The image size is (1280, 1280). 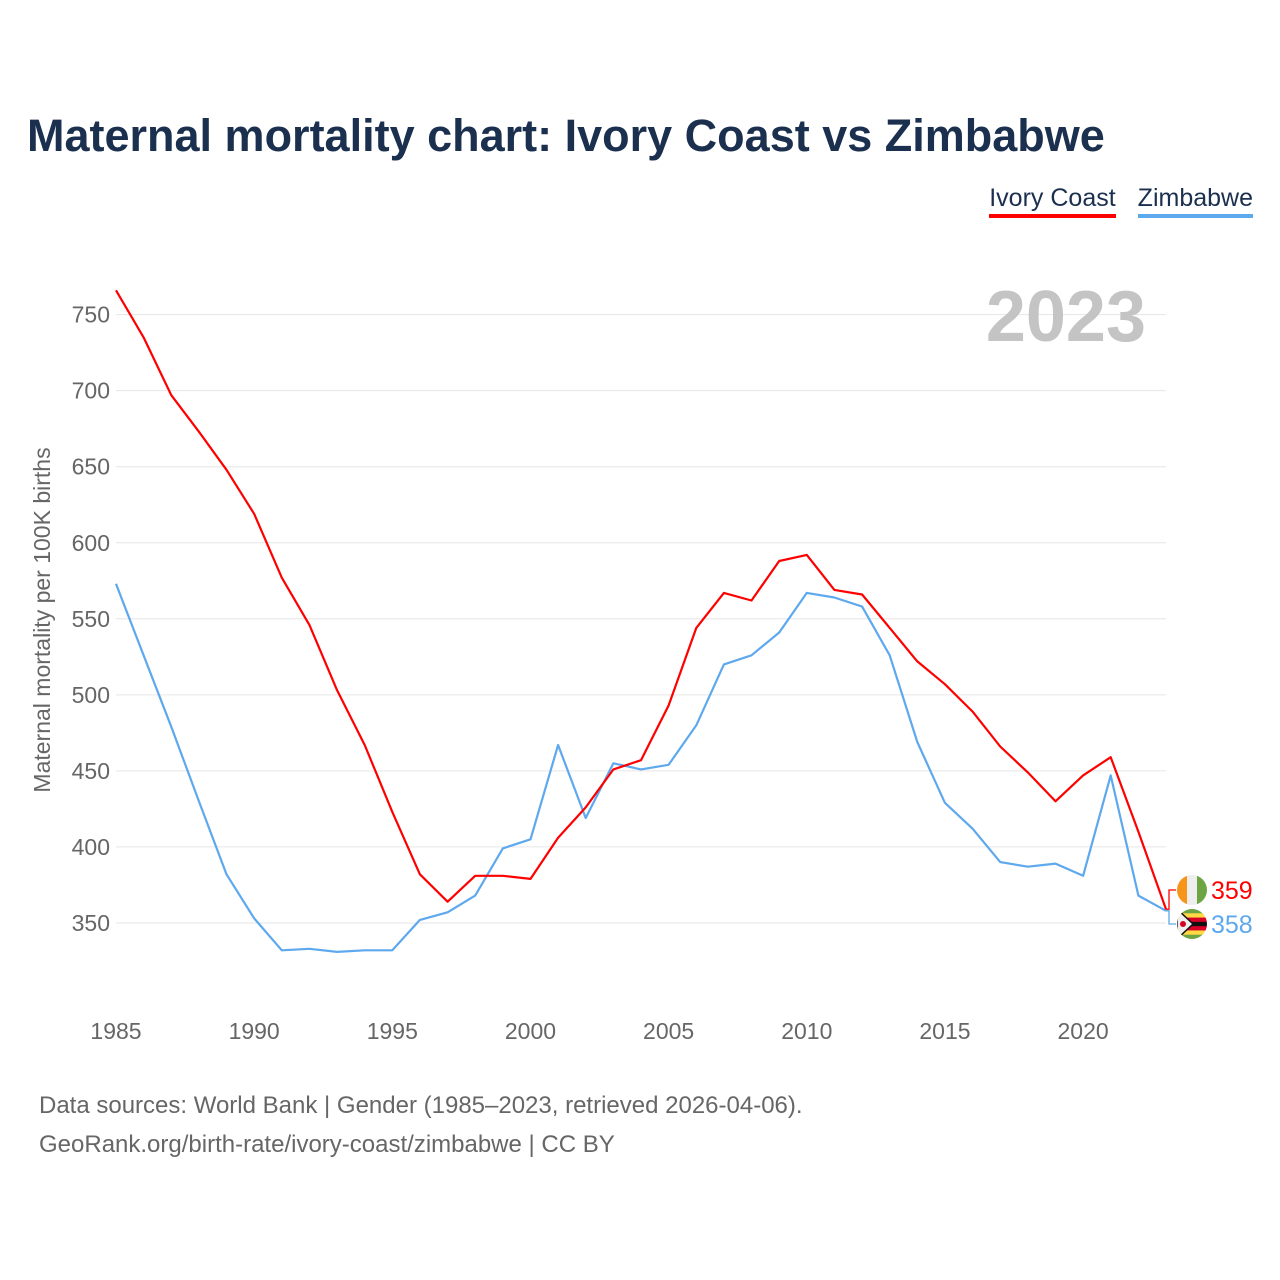 I want to click on y-tick-label: 700, so click(x=91, y=391).